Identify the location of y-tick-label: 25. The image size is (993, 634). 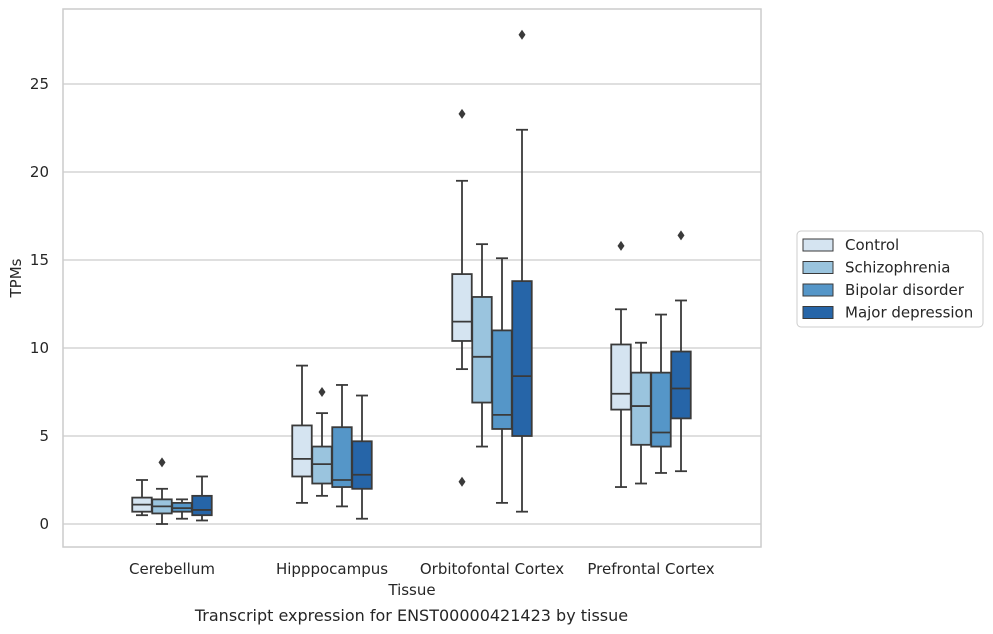
(39, 84).